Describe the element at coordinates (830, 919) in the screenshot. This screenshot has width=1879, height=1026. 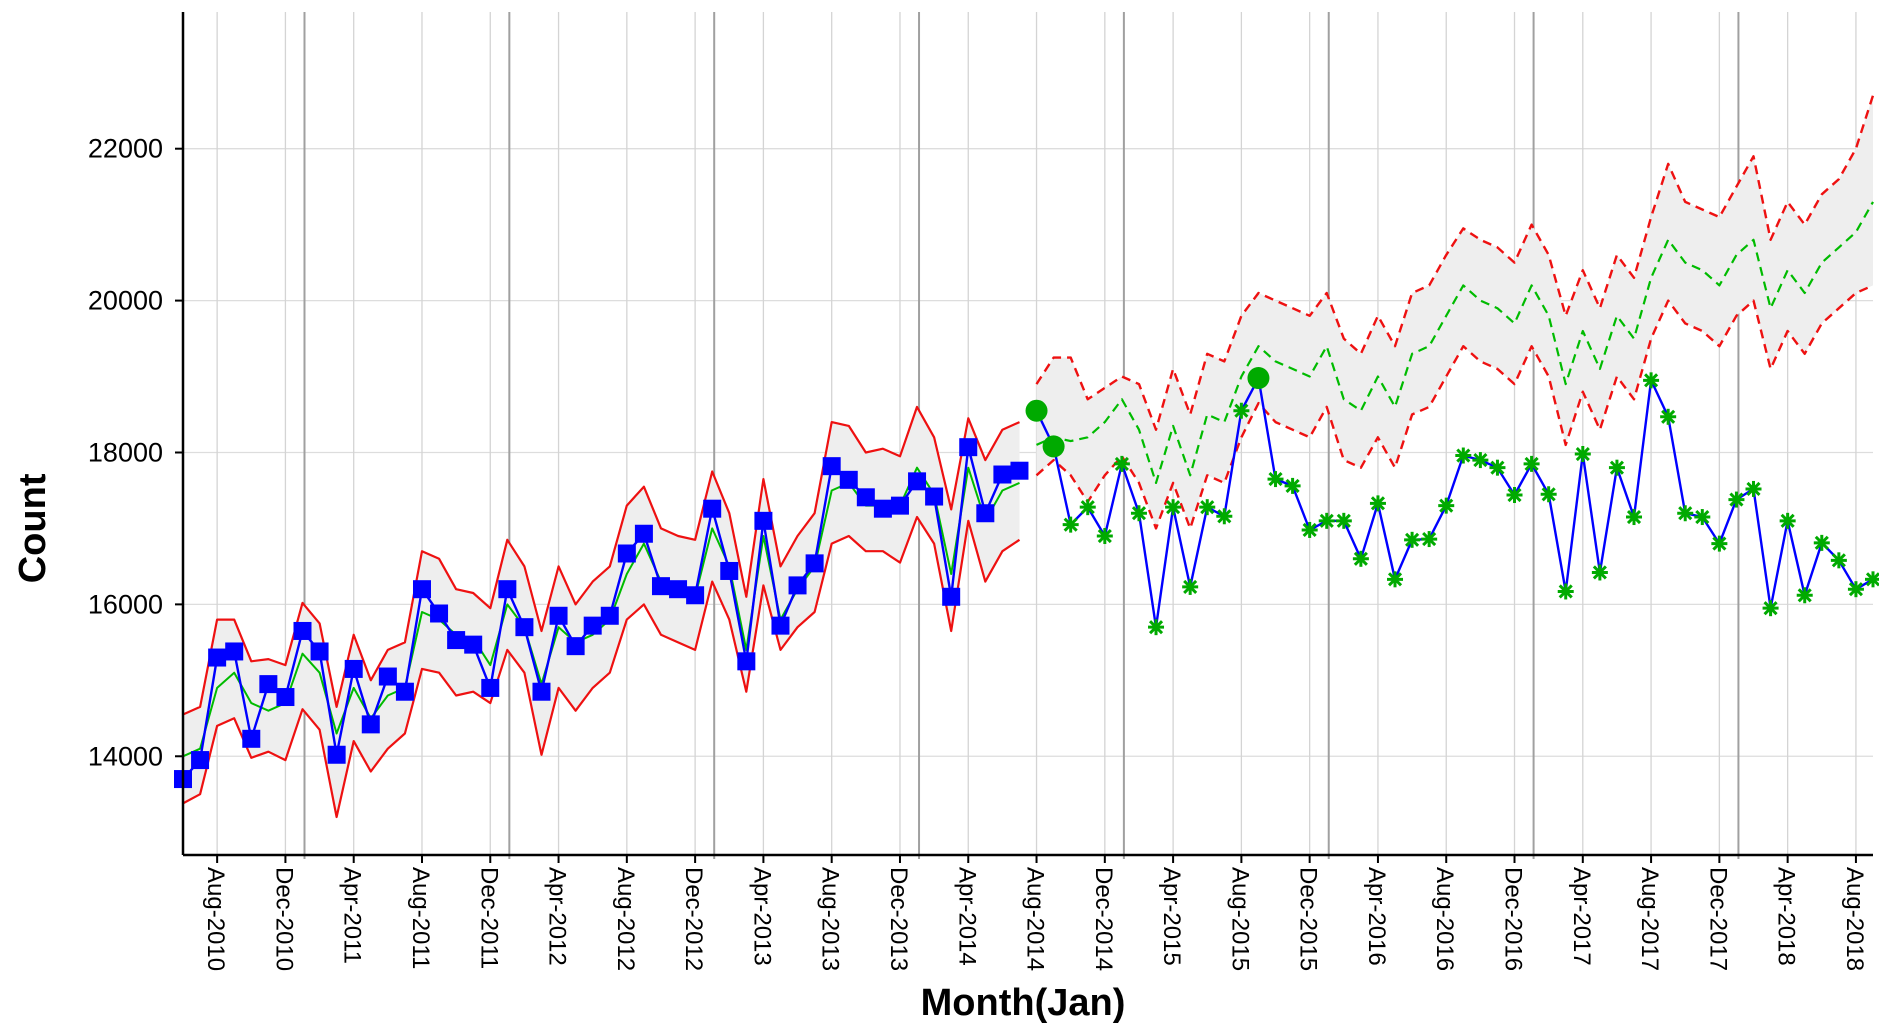
I see `x-tick-label: Aug-2013` at that location.